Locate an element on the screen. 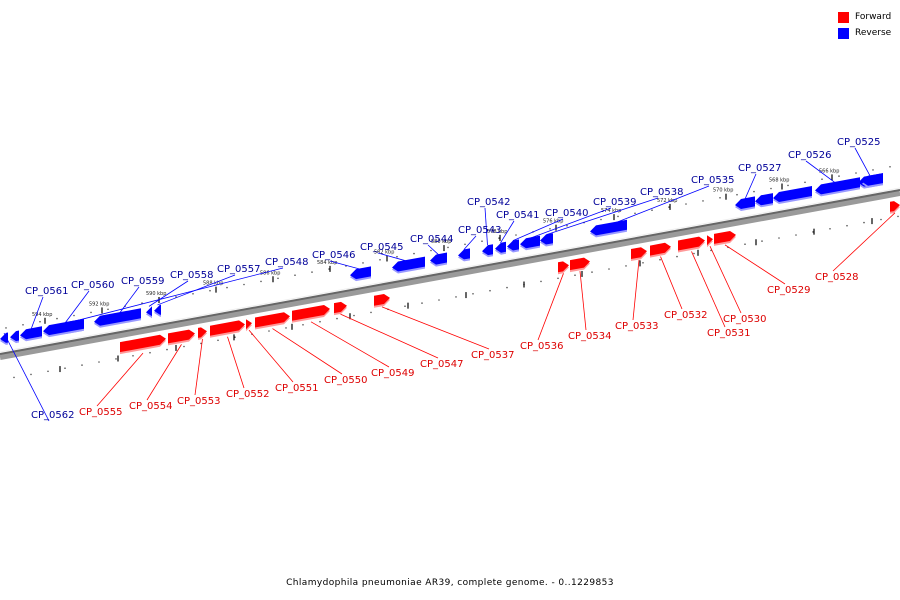 This screenshot has width=900, height=600. gene-label: CP_0560 is located at coordinates (92, 285).